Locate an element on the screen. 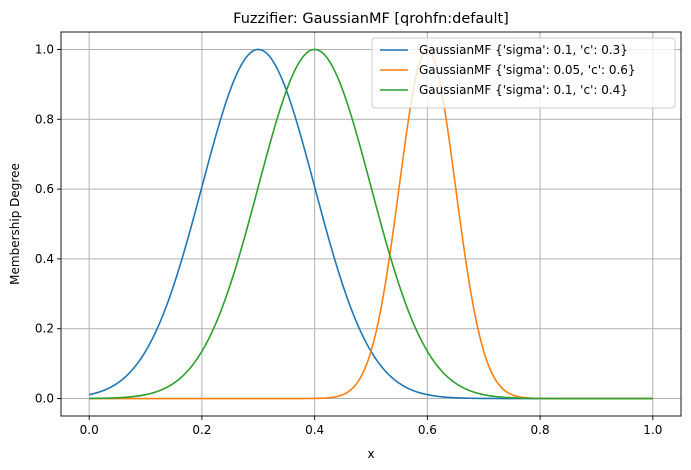 The image size is (691, 470). legend-label: GaussianMF {'sigma': 0.05, 'c': 0.6} is located at coordinates (527, 70).